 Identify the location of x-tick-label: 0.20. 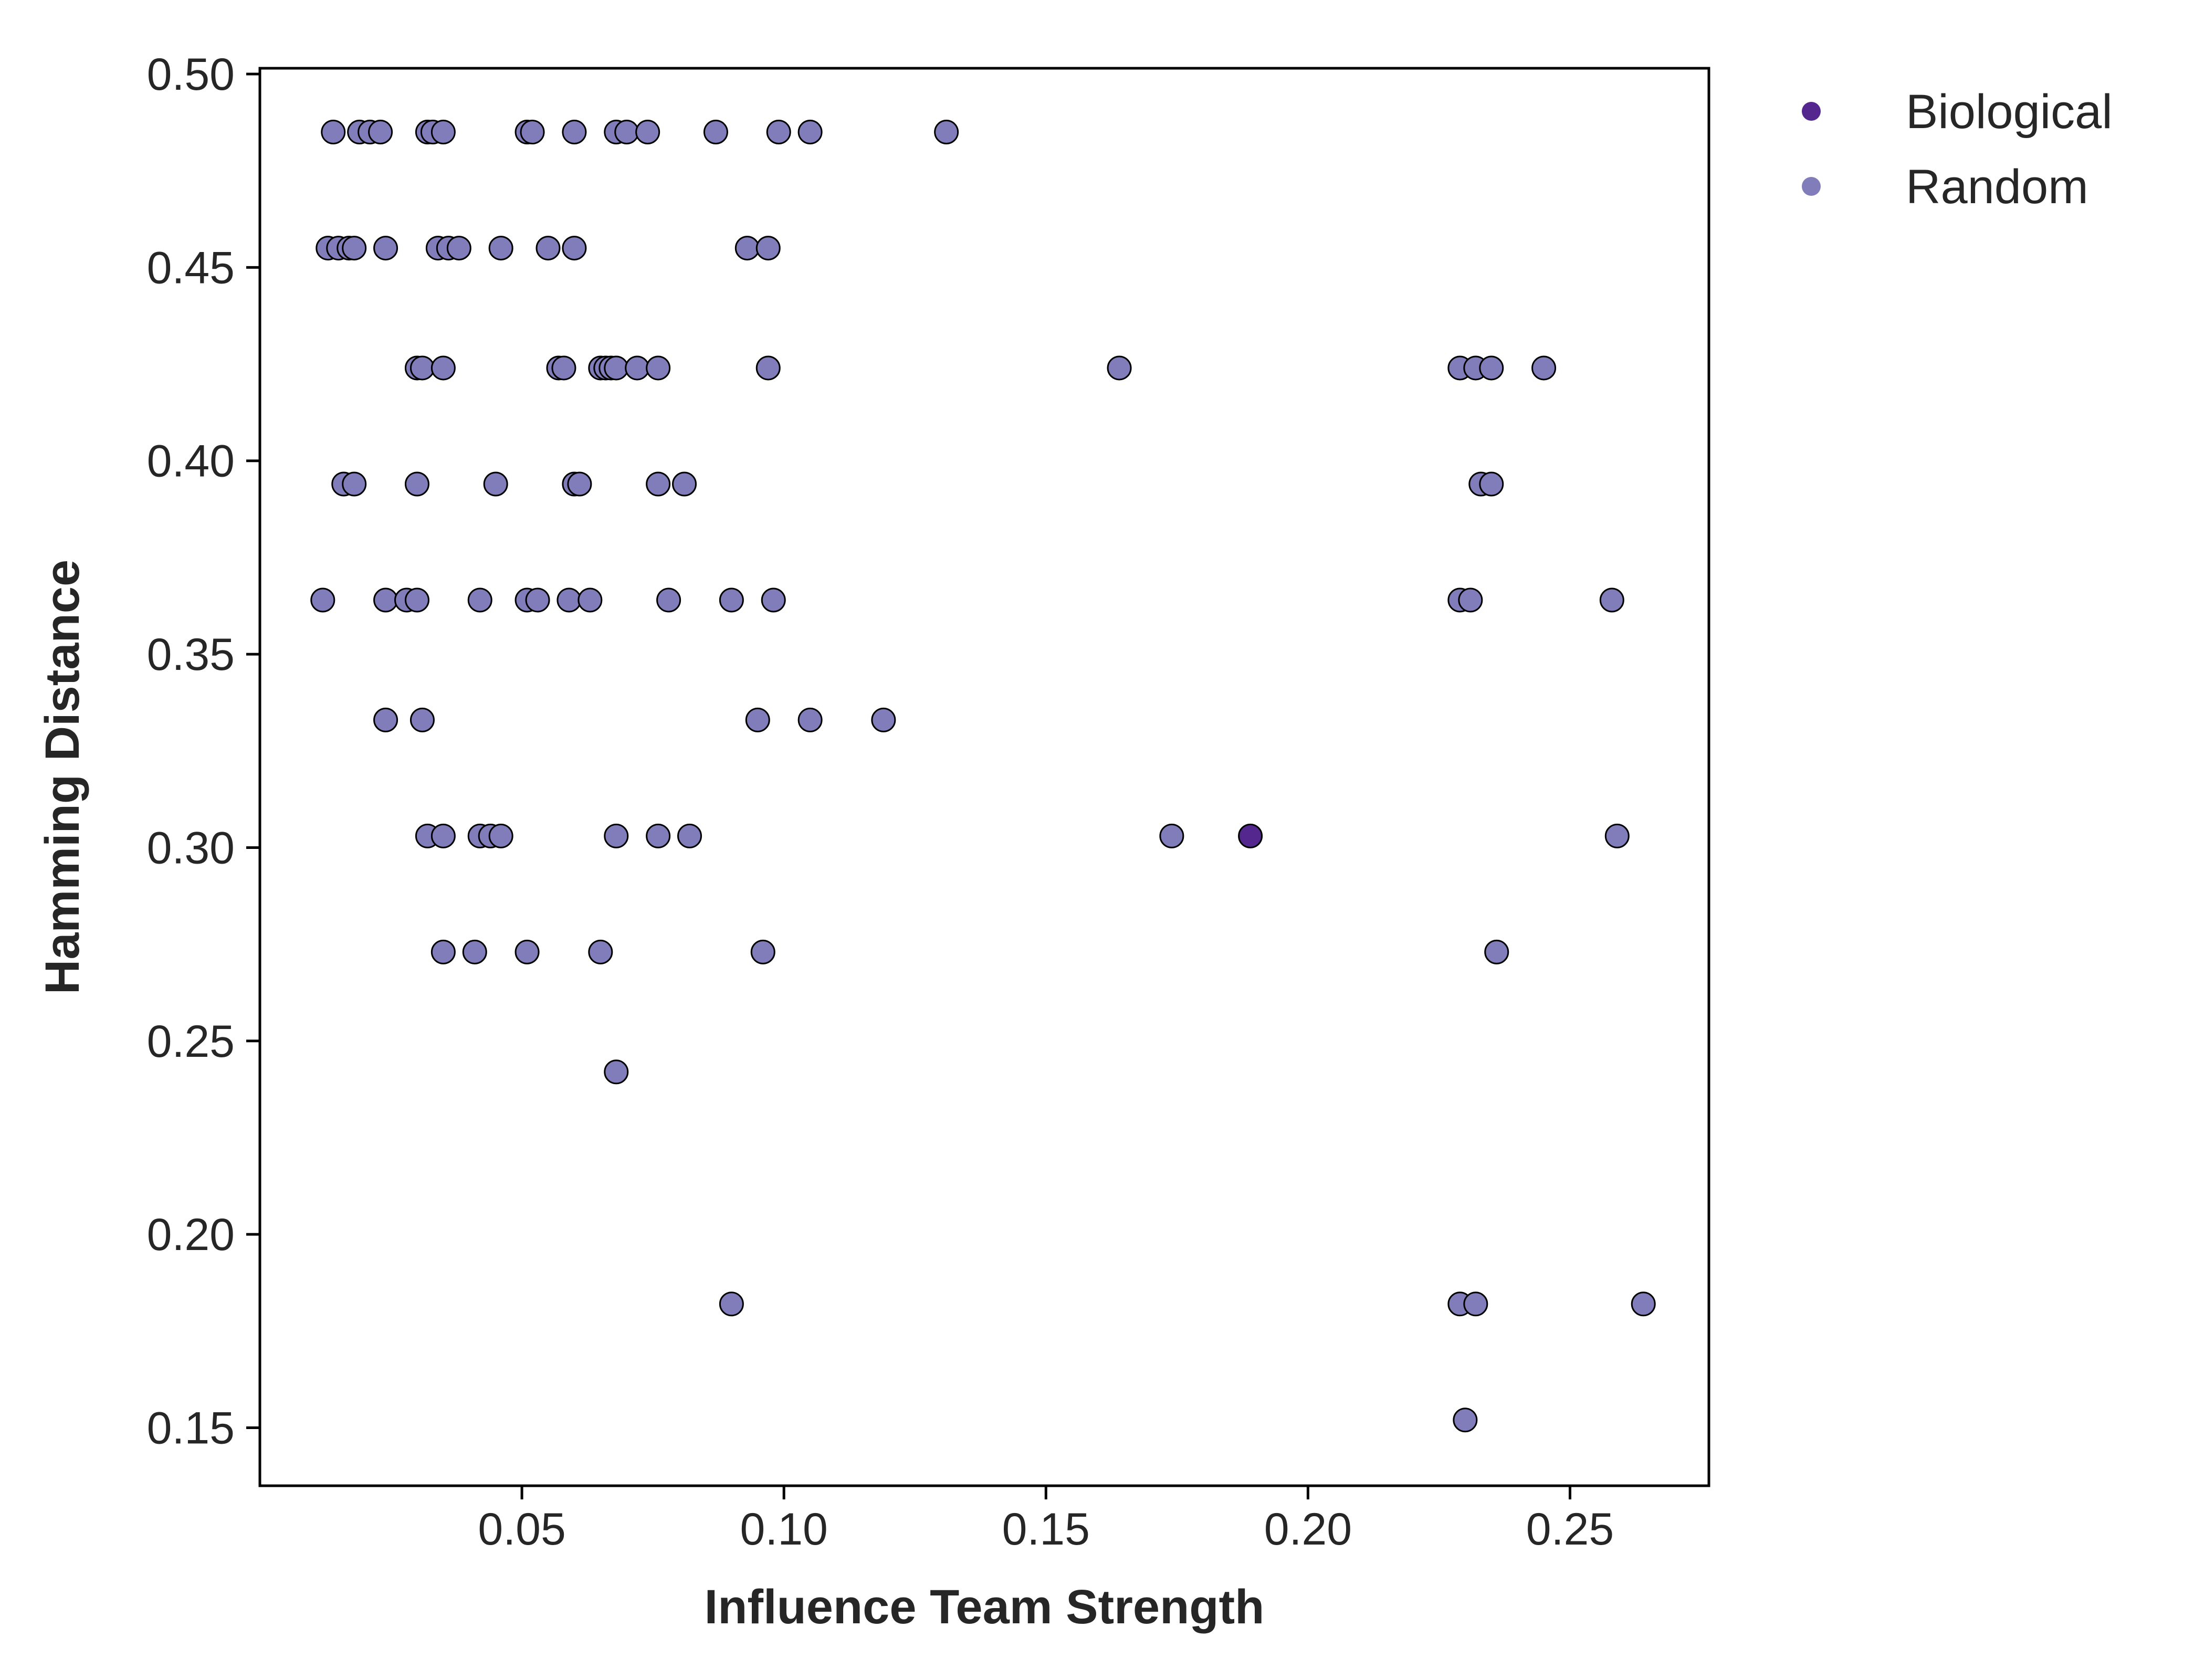
(1308, 1529).